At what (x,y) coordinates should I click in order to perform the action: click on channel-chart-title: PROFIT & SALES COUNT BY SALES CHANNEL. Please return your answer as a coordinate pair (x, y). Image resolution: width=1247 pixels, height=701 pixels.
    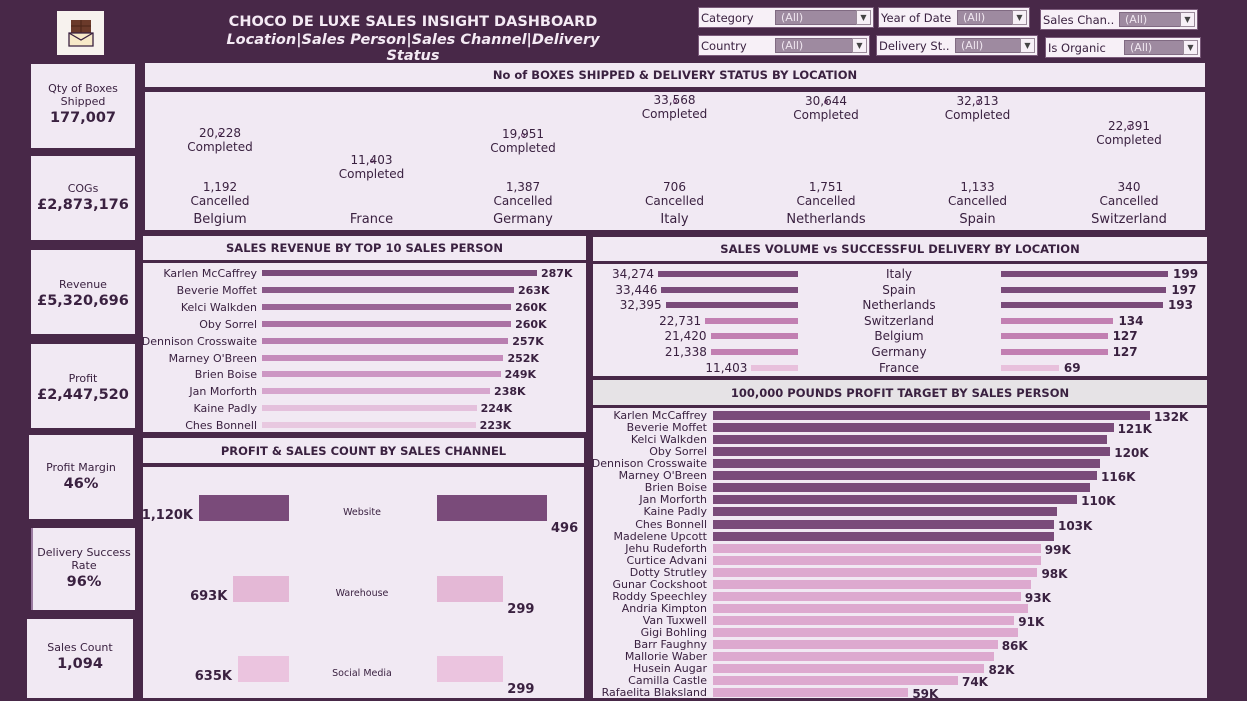
    Looking at the image, I should click on (363, 450).